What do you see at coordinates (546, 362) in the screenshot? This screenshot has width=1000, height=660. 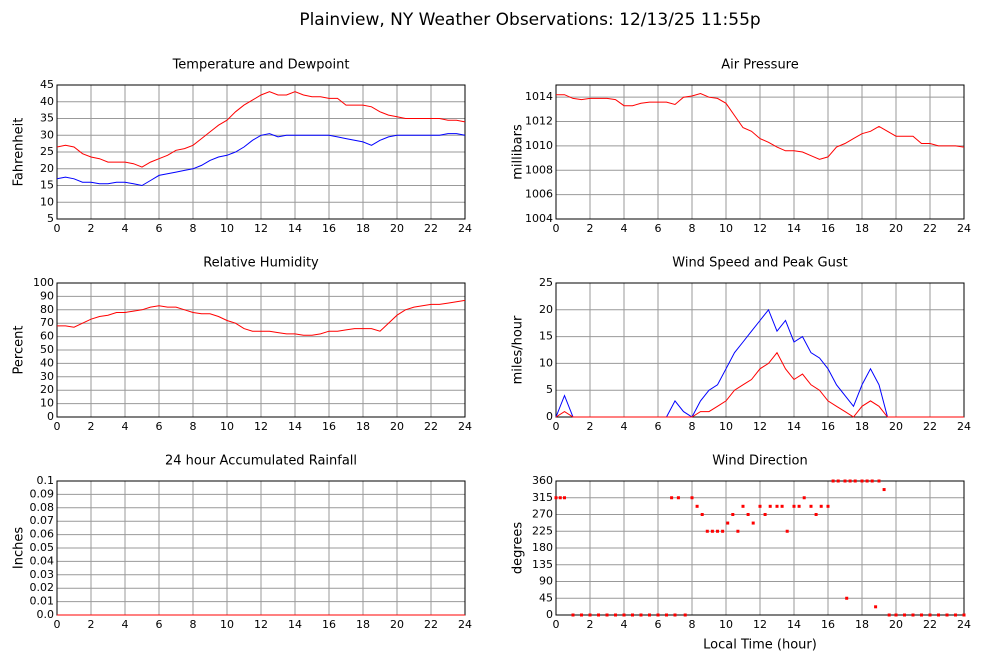 I see `y-tick-label: 10` at bounding box center [546, 362].